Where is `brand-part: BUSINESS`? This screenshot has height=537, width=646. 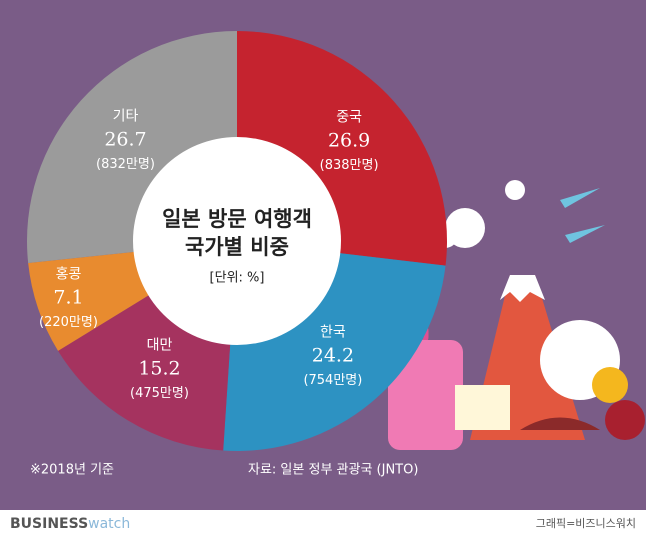
brand-part: BUSINESS is located at coordinates (49, 524).